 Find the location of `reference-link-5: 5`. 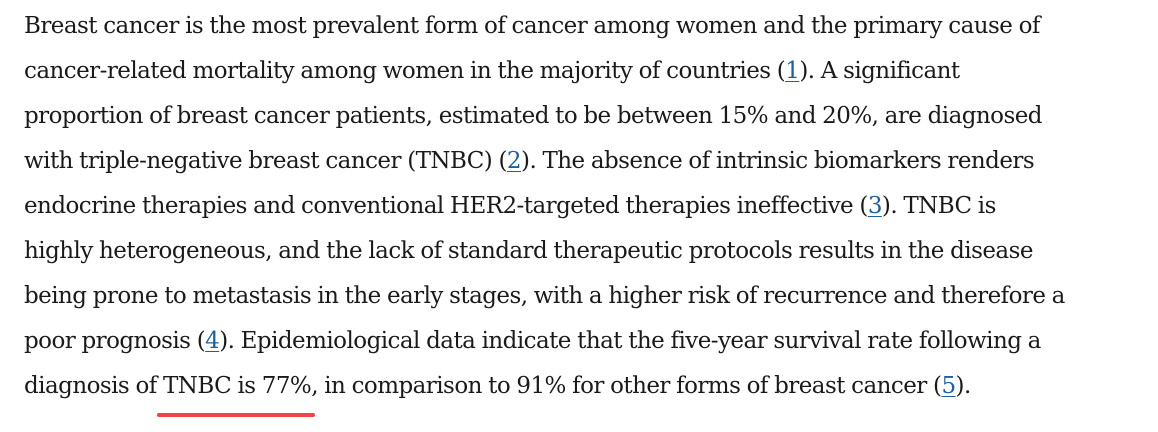

reference-link-5: 5 is located at coordinates (948, 386).